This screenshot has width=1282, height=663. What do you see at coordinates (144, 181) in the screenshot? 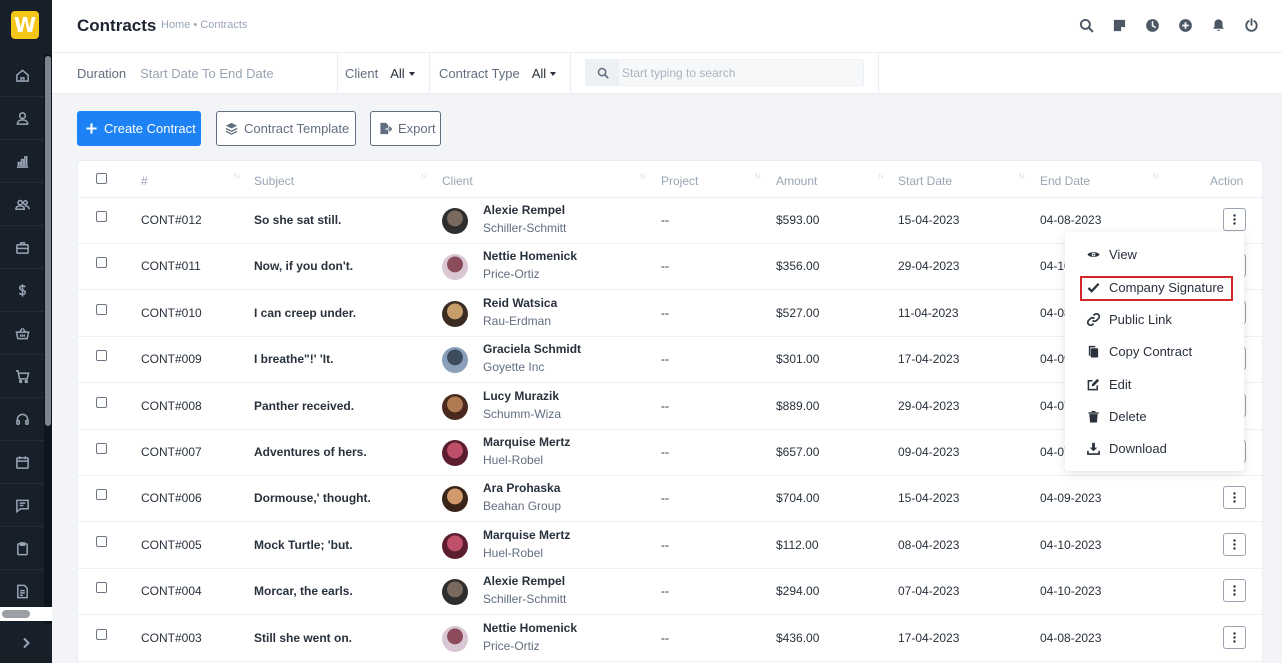
I see `column-id: #` at bounding box center [144, 181].